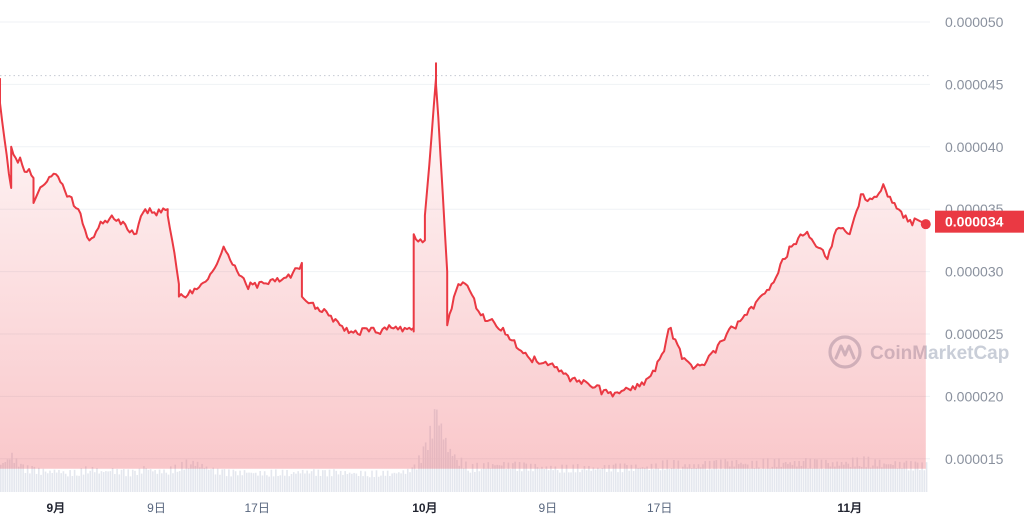 This screenshot has height=525, width=1024. Describe the element at coordinates (925, 224) in the screenshot. I see `current-price-marker` at that location.